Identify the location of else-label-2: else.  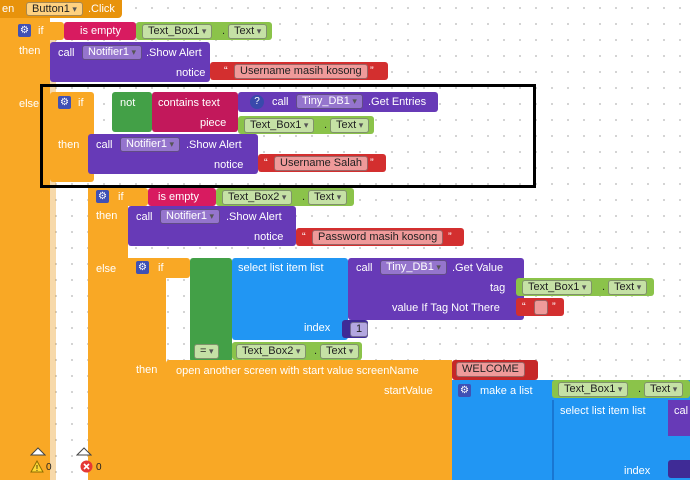
(68, 197).